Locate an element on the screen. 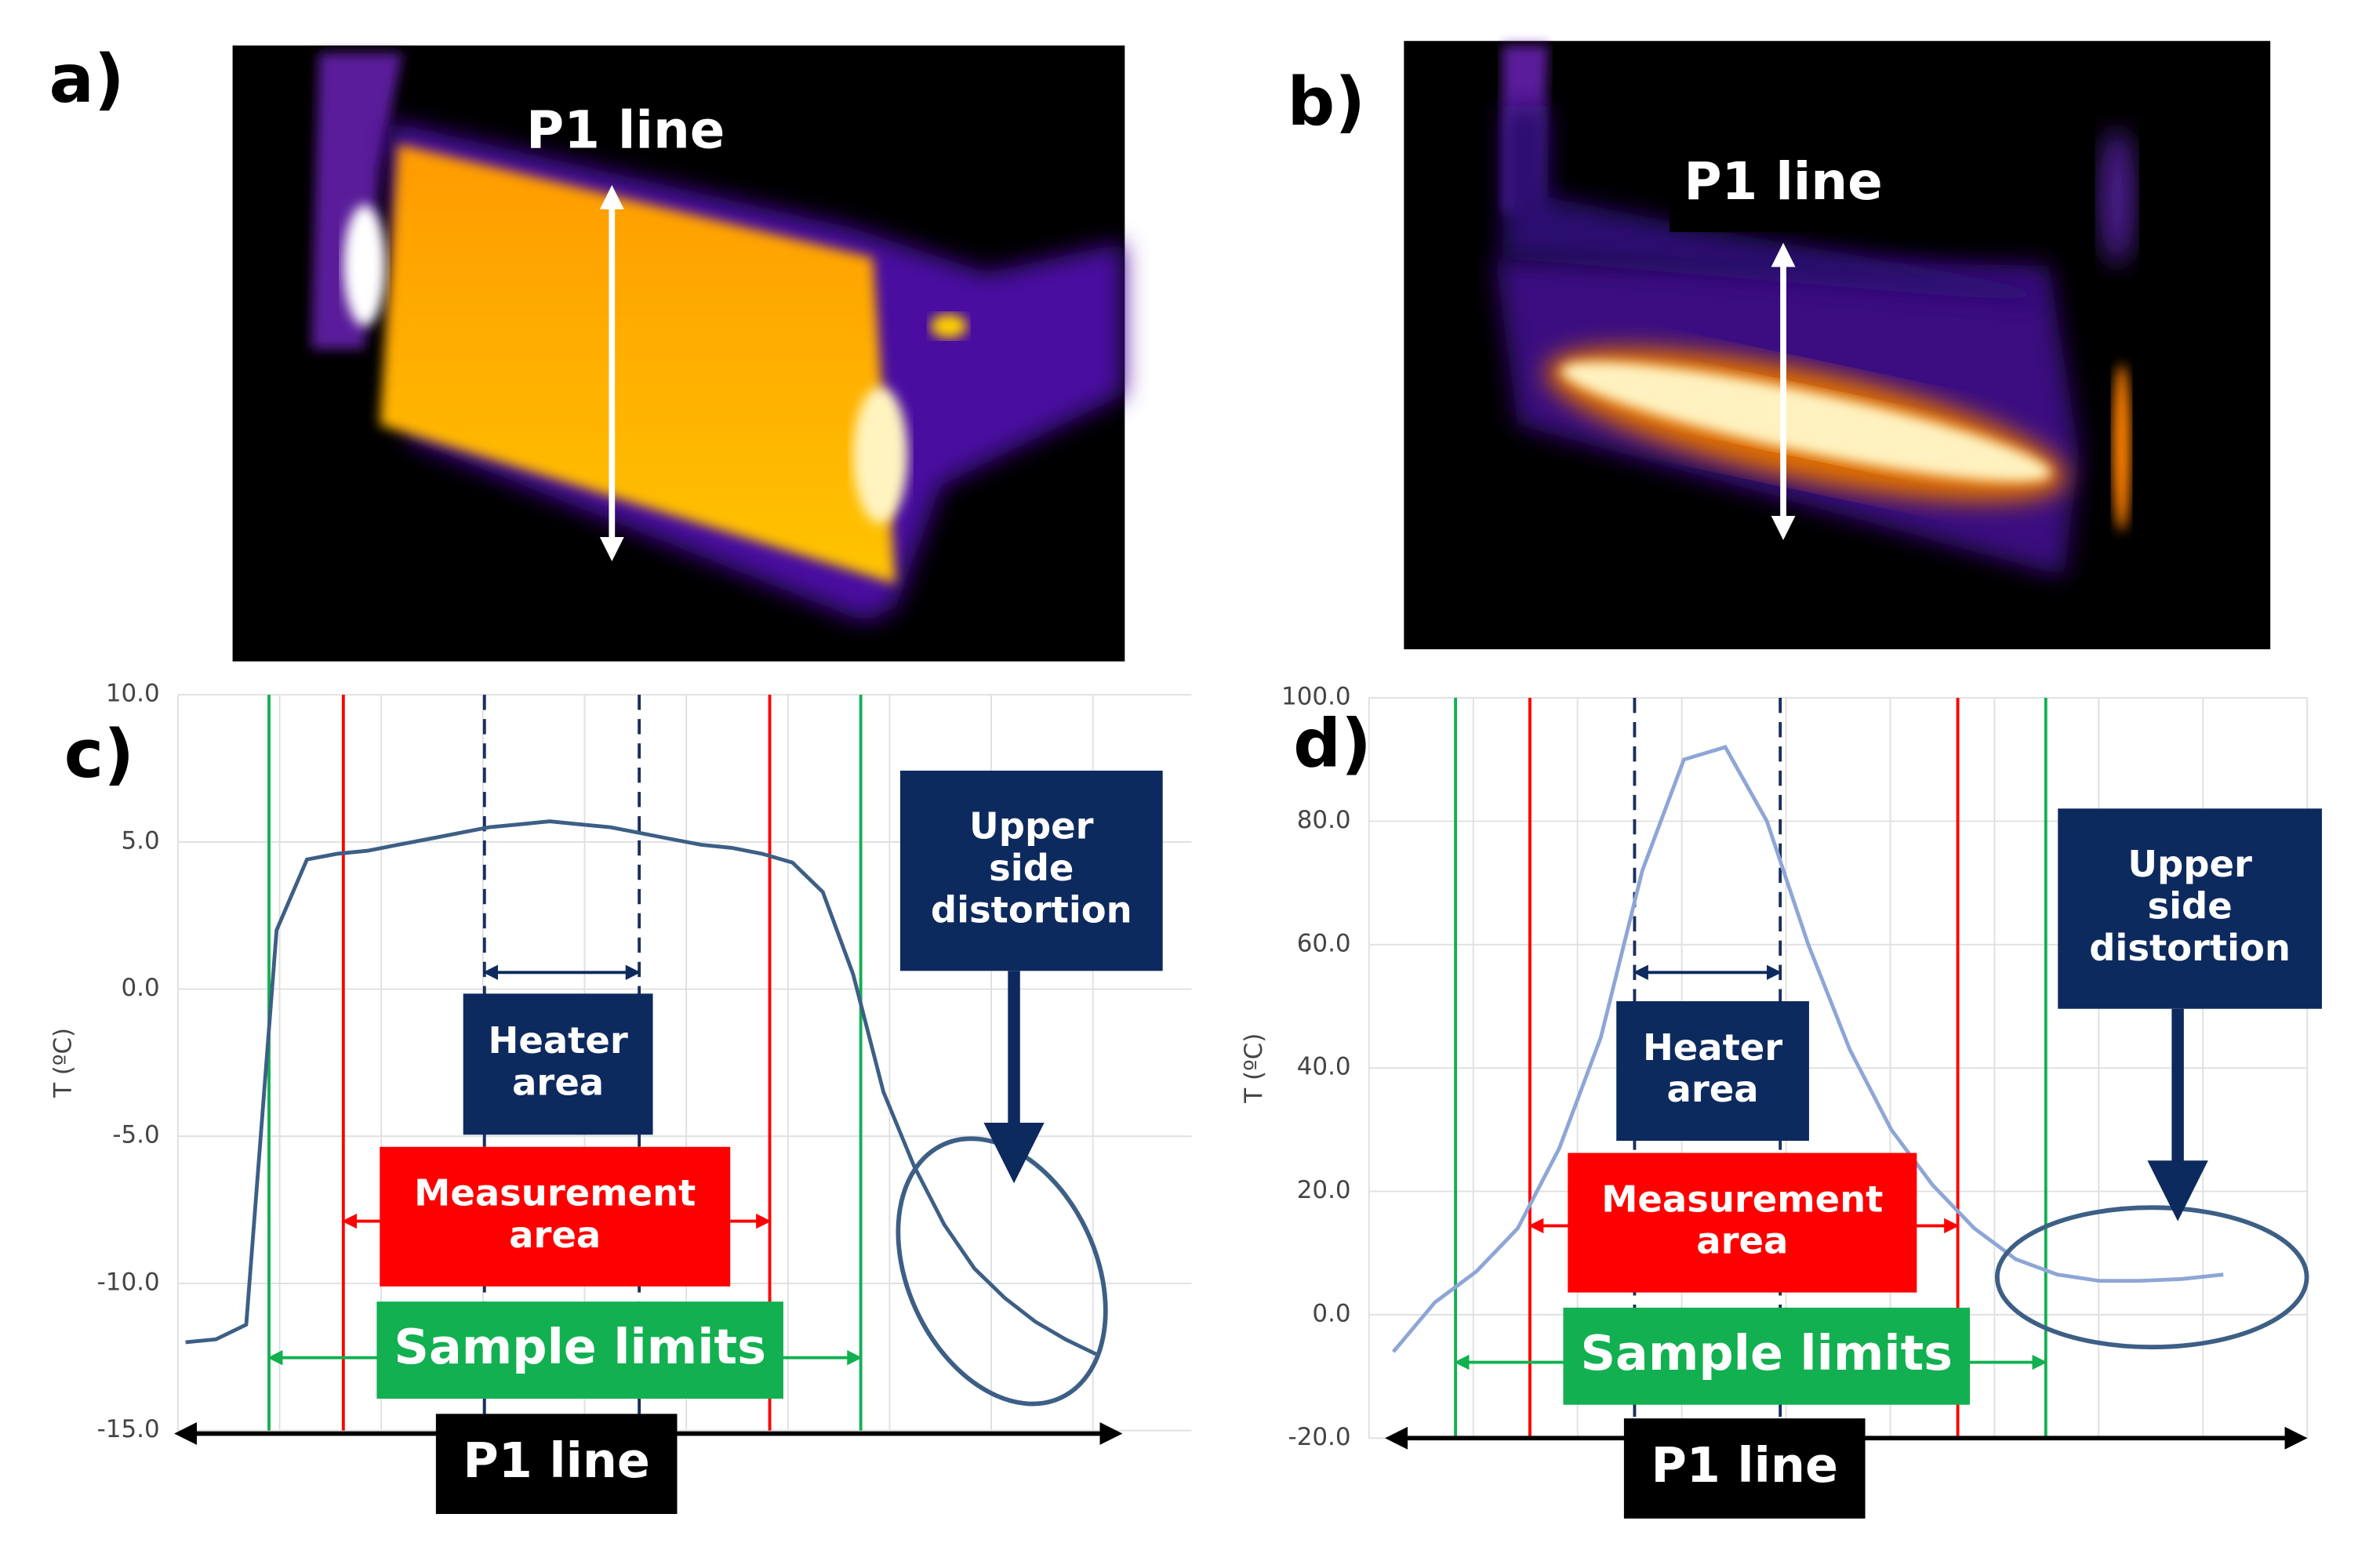 Image resolution: width=2380 pixels, height=1561 pixels. y-tick-label: -10.0 is located at coordinates (128, 1282).